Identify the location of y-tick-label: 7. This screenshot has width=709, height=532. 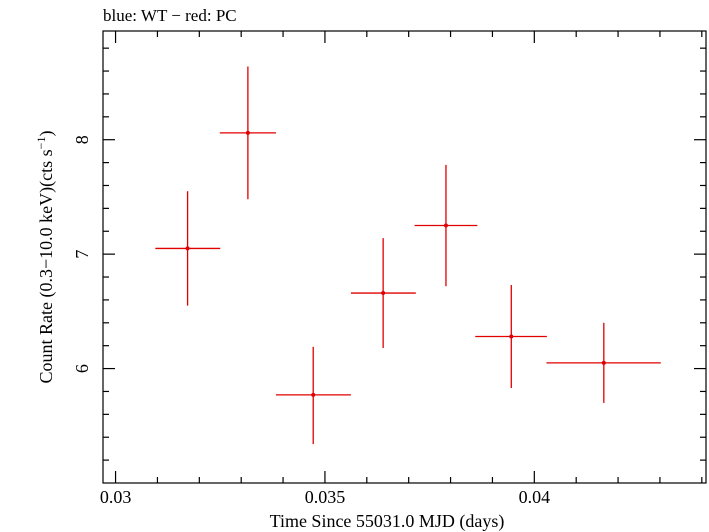
(82, 254).